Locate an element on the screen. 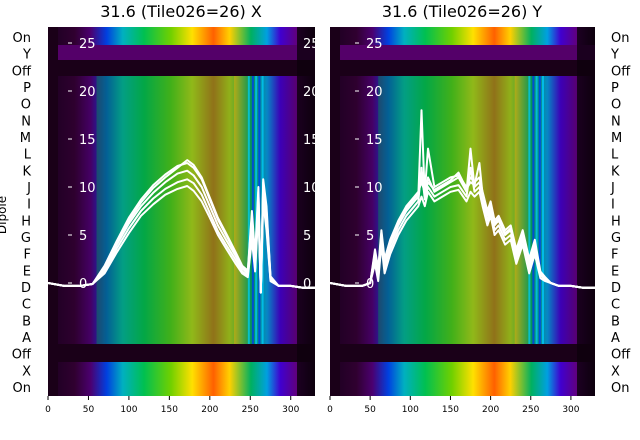 The width and height of the screenshot is (640, 440). ytick-label-right: 10 is located at coordinates (311, 188).